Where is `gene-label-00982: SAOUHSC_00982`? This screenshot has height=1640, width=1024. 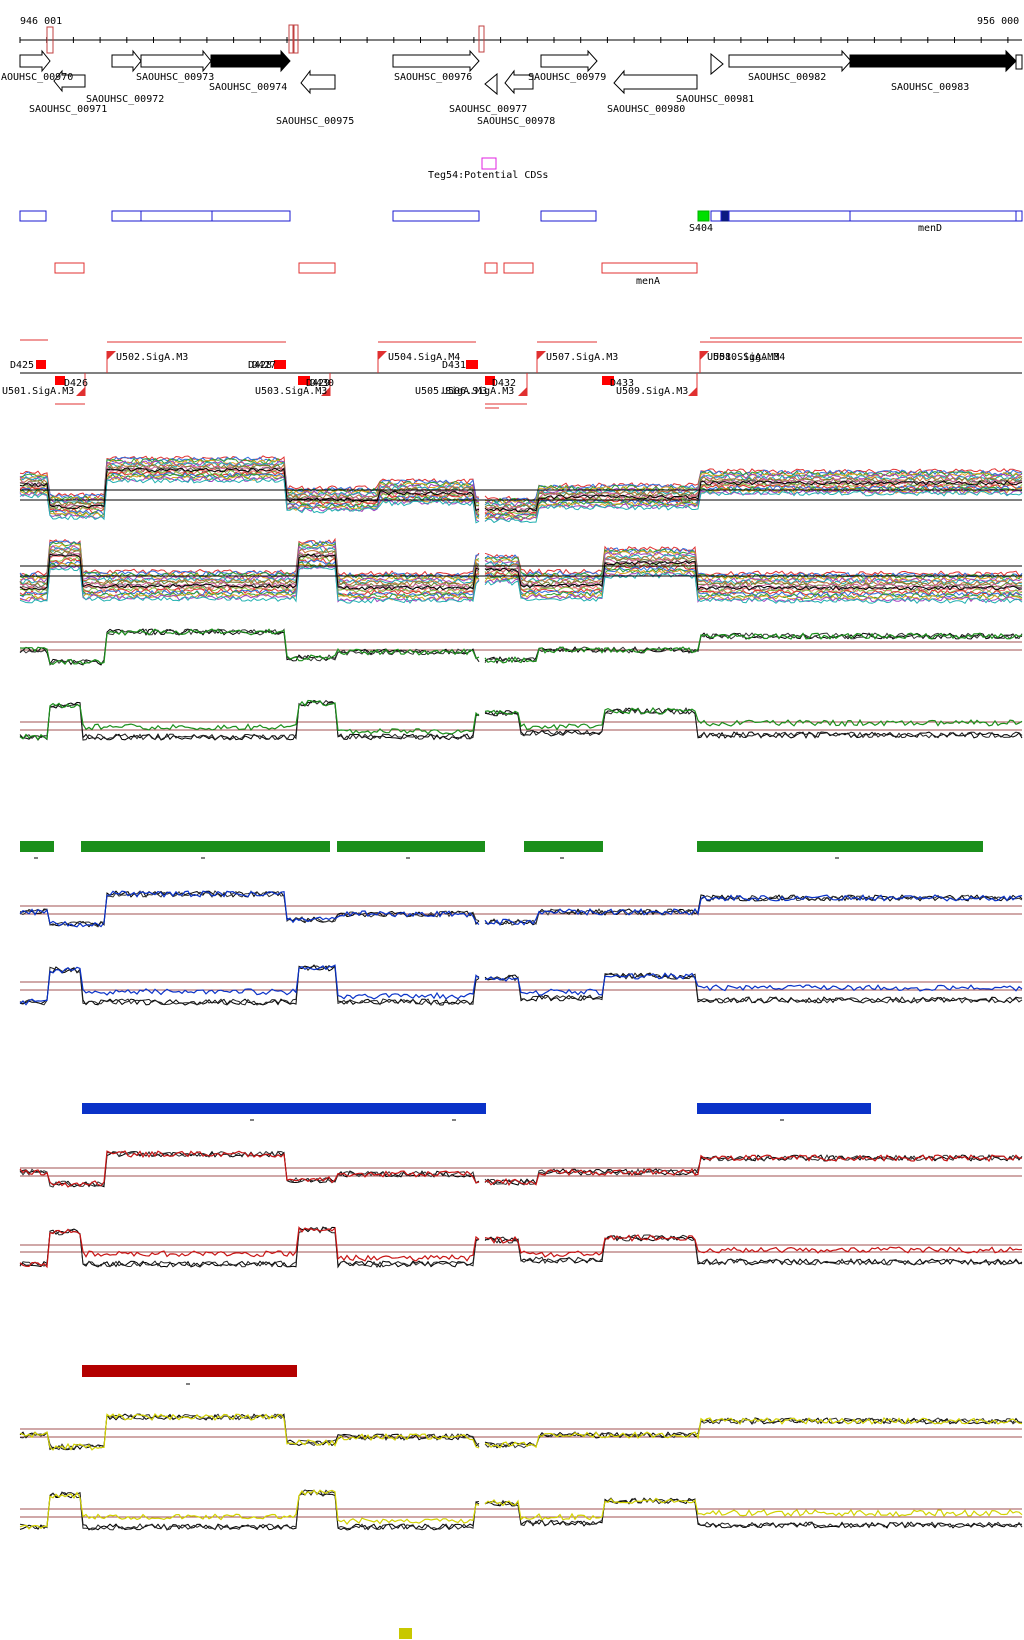
gene-label-00982: SAOUHSC_00982 is located at coordinates (787, 77).